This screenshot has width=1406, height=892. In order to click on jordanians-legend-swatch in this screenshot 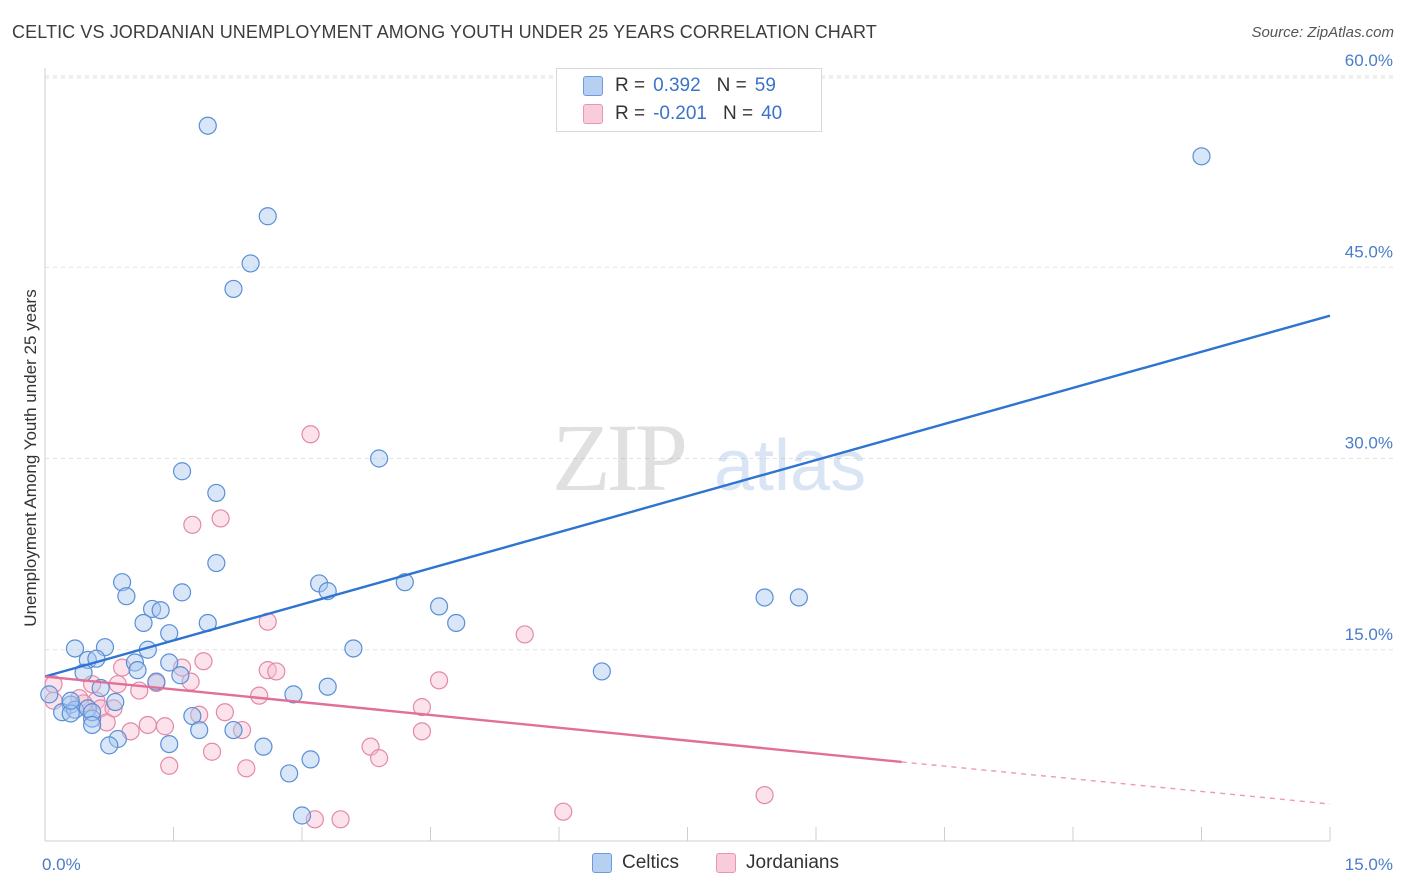, I will do `click(726, 863)`.